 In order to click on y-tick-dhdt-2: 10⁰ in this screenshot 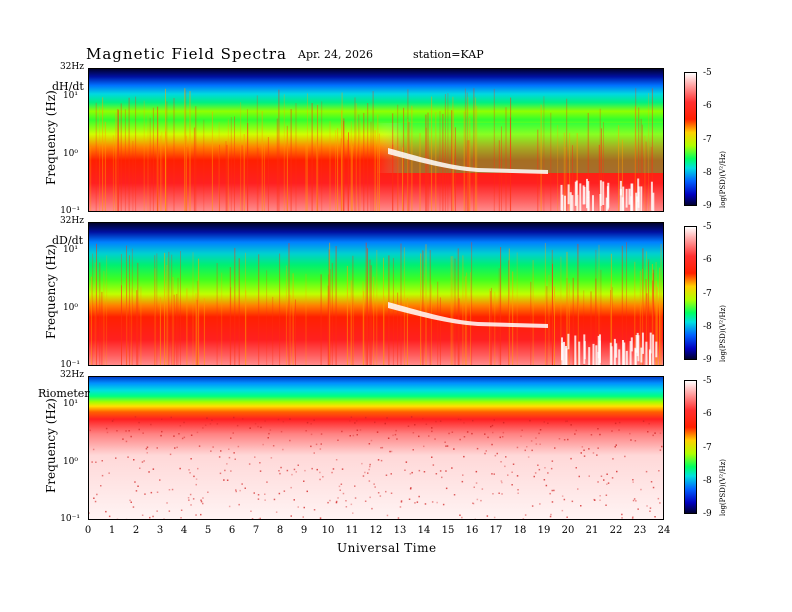, I will do `click(70, 154)`.